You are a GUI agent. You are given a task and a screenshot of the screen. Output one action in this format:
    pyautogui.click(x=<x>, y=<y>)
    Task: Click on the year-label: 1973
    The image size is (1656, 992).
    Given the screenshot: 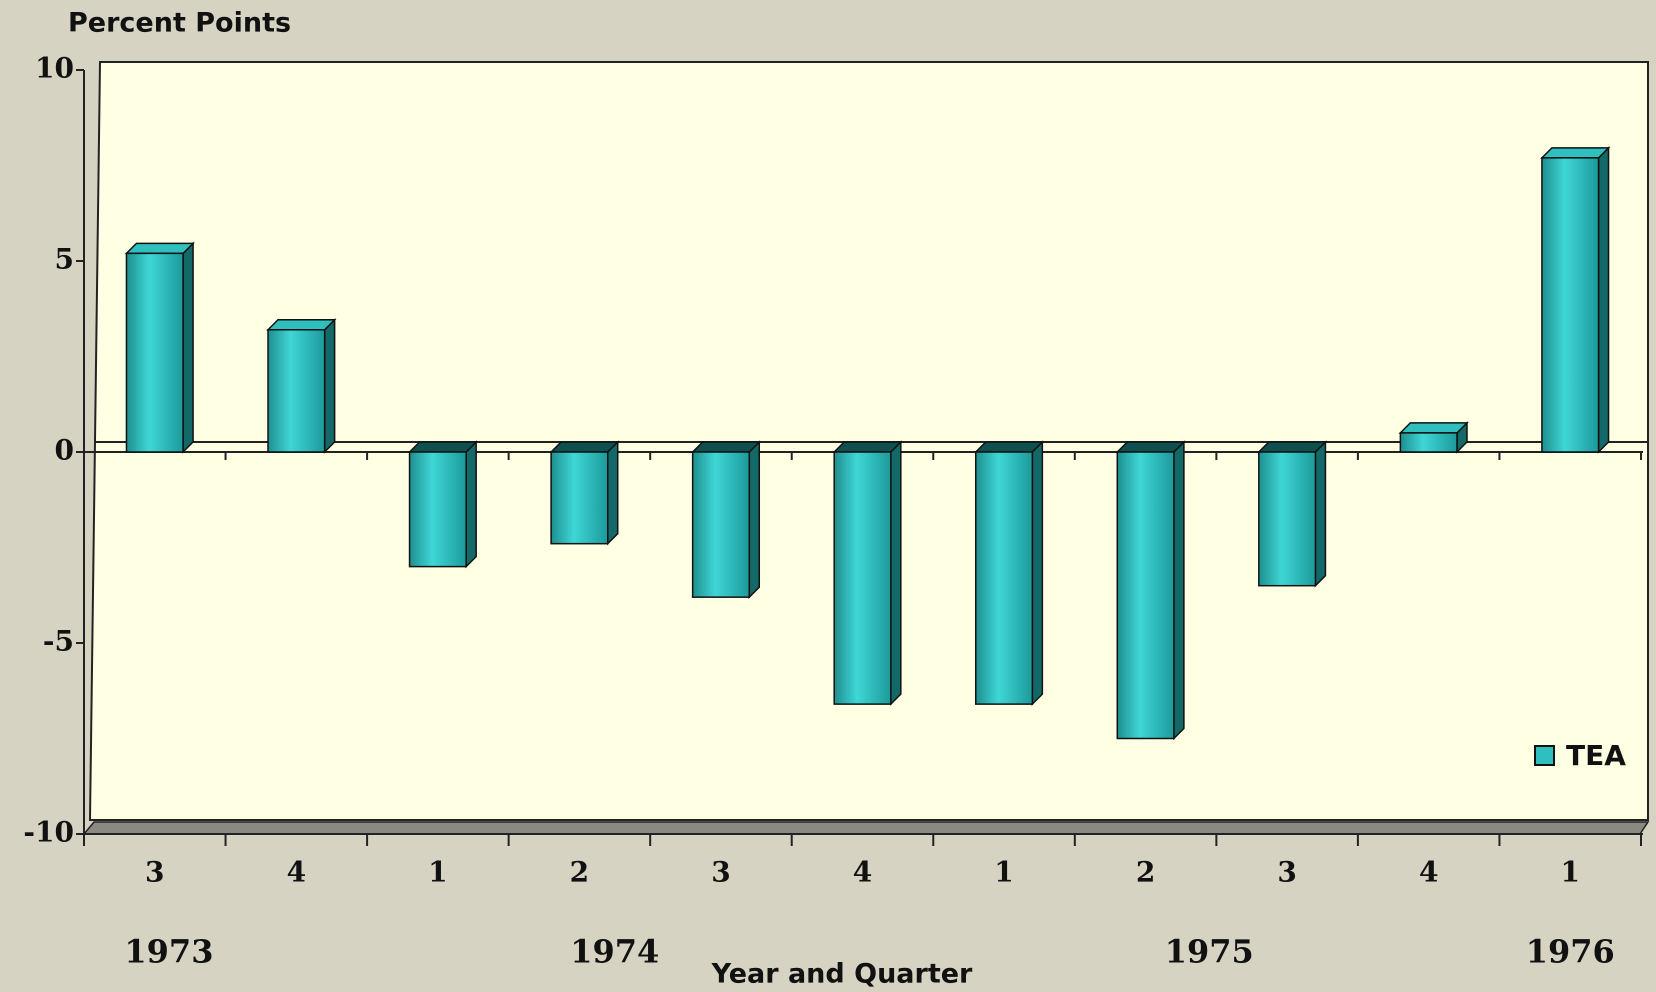 What is the action you would take?
    pyautogui.click(x=168, y=952)
    